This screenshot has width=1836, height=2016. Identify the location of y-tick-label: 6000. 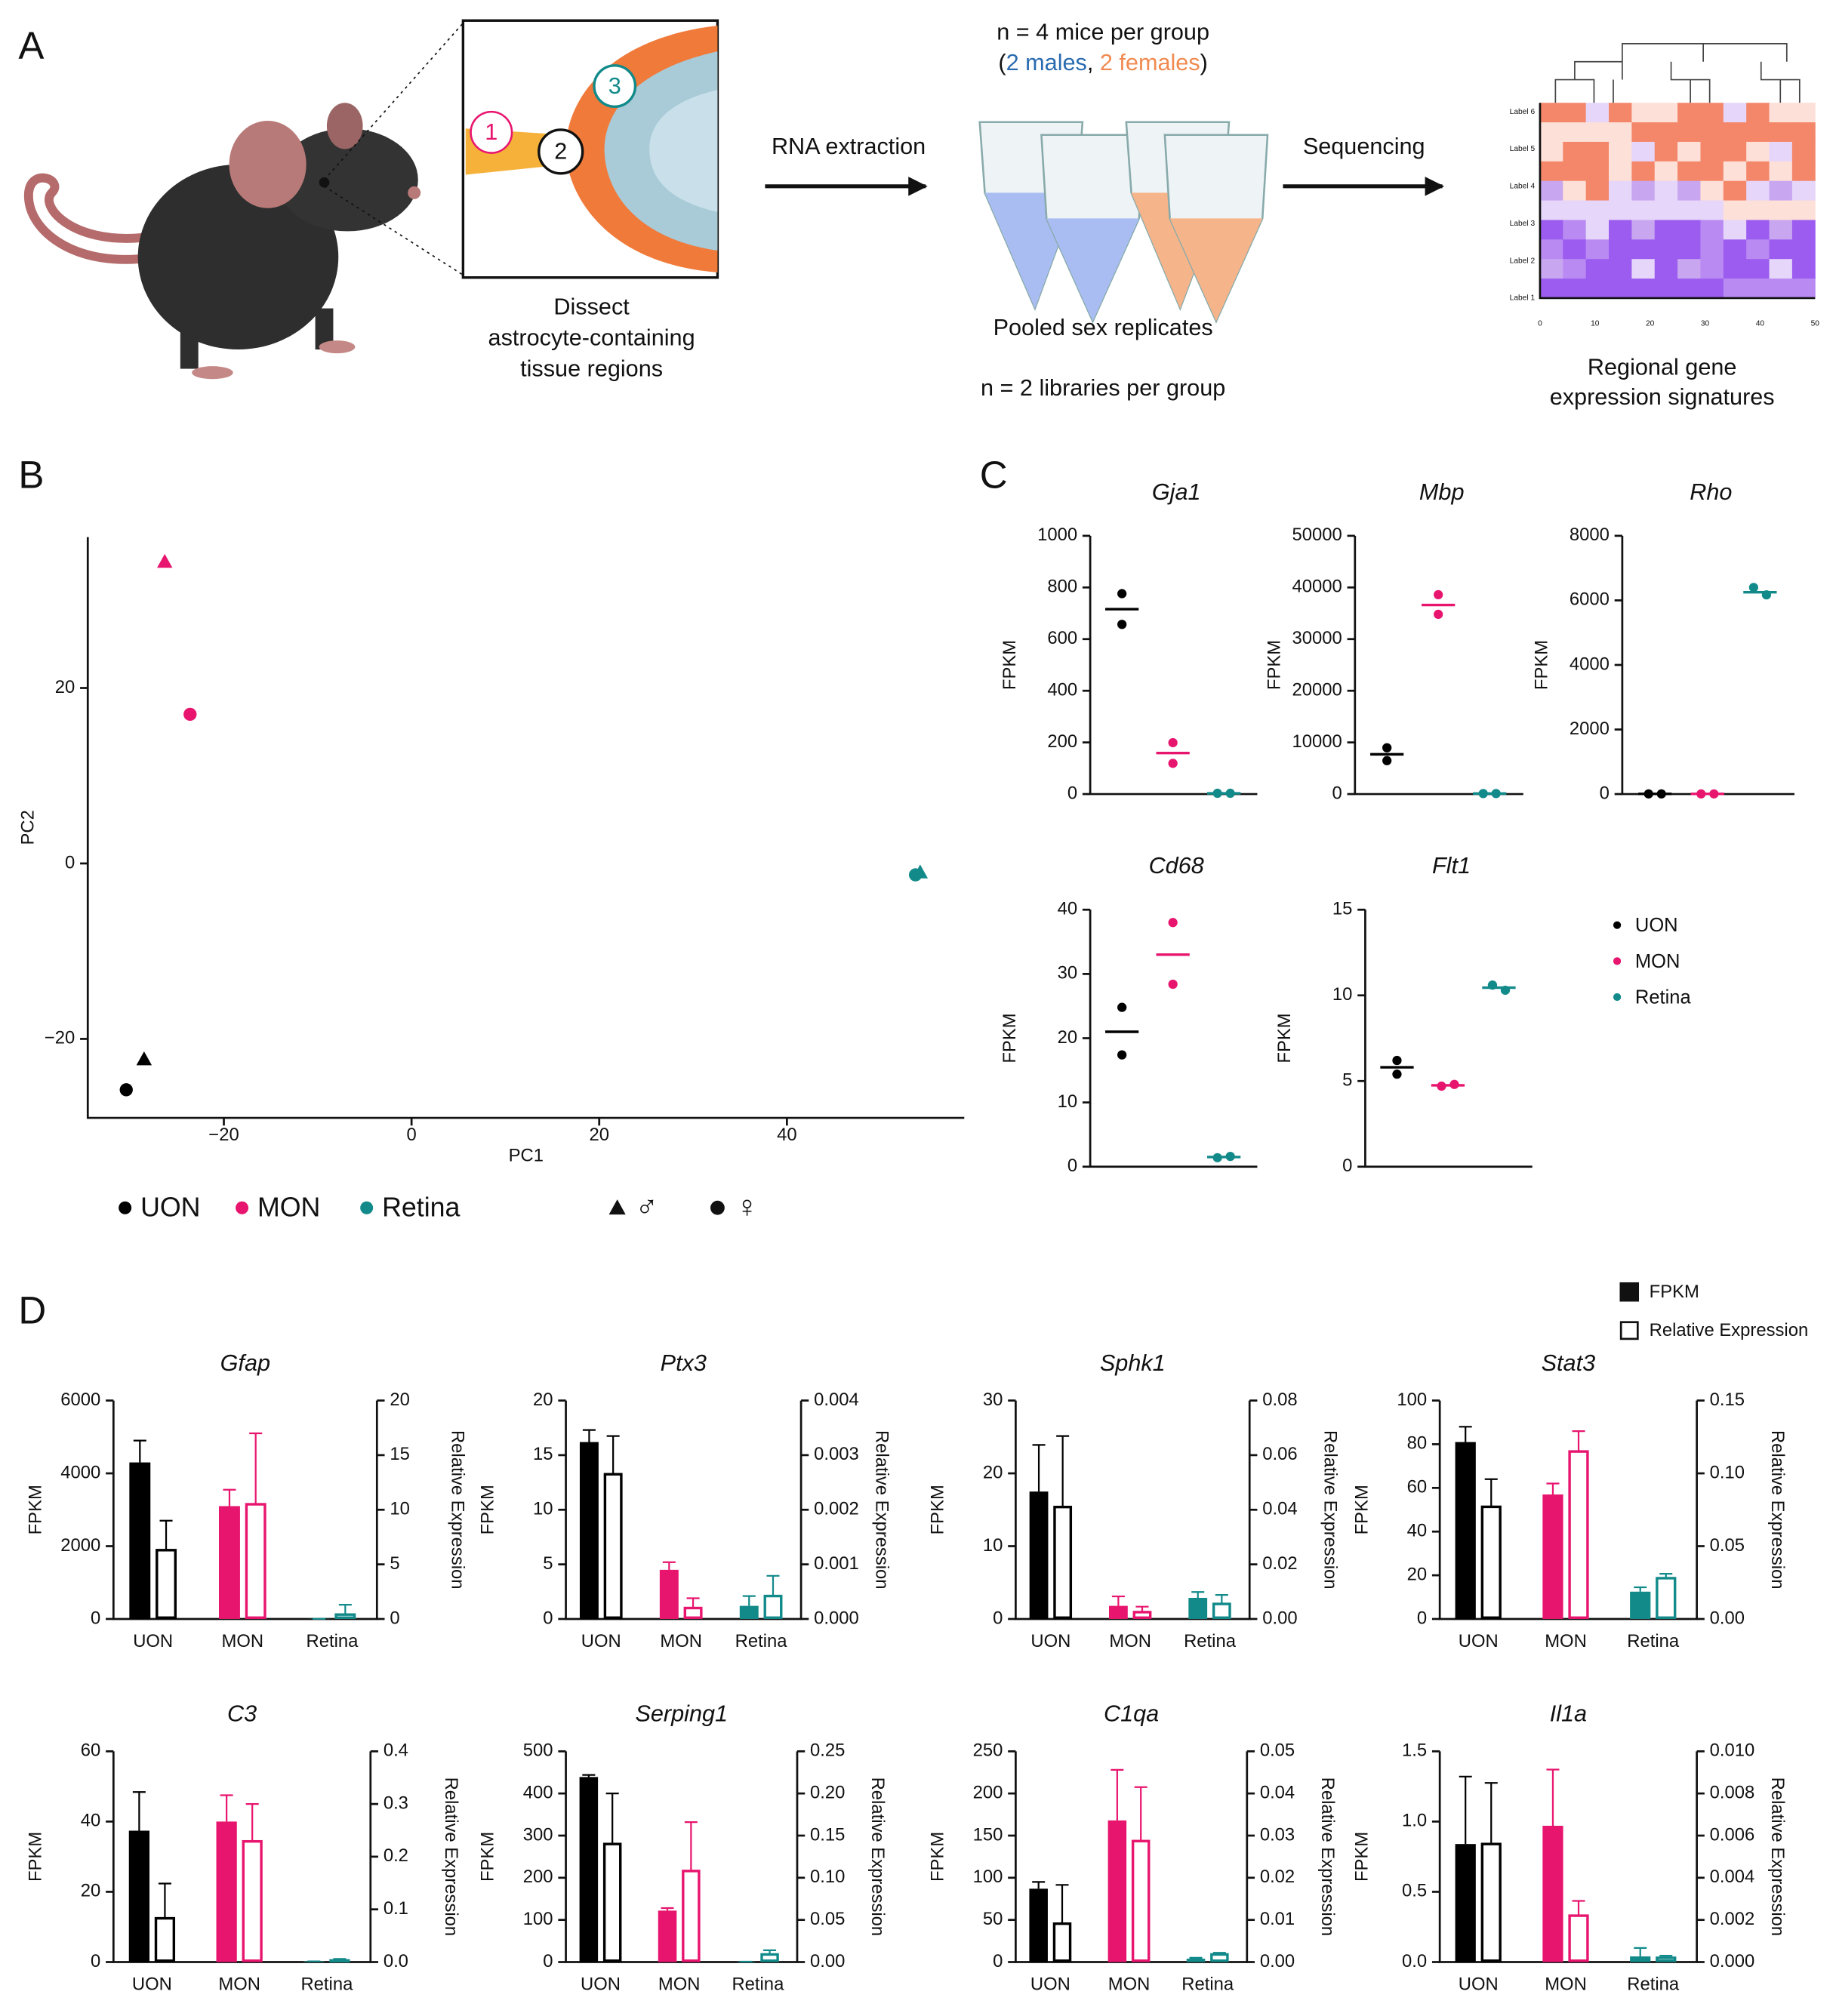
(1590, 600).